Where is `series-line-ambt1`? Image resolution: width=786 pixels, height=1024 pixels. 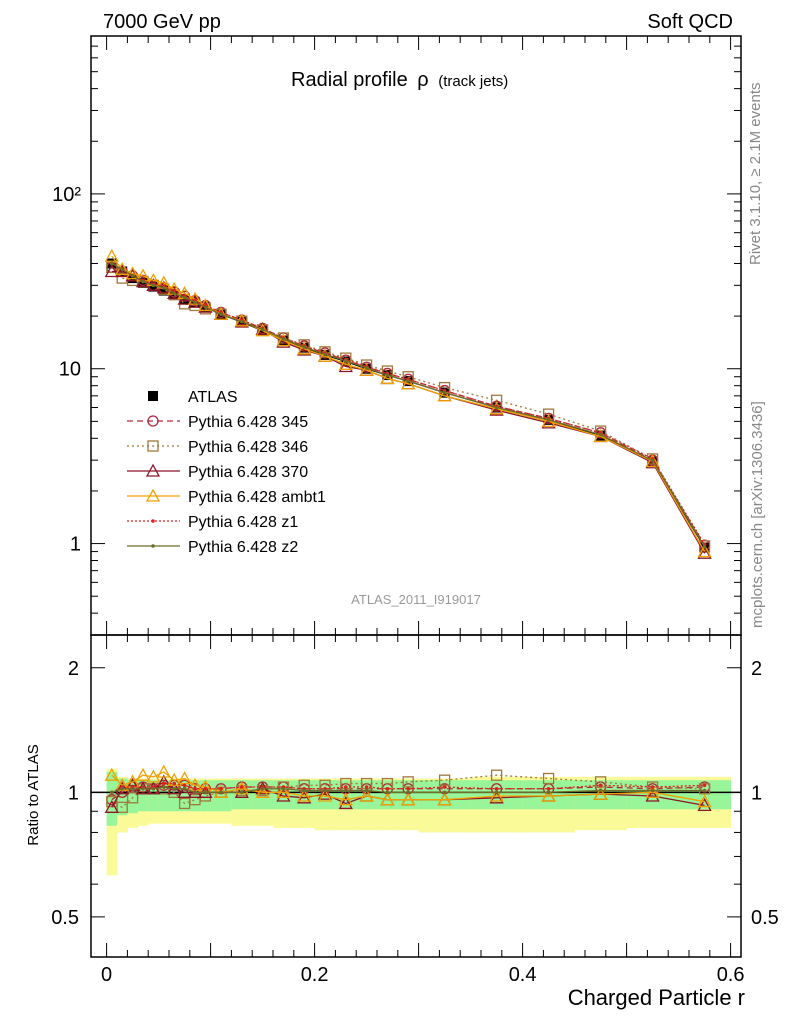 series-line-ambt1 is located at coordinates (408, 787).